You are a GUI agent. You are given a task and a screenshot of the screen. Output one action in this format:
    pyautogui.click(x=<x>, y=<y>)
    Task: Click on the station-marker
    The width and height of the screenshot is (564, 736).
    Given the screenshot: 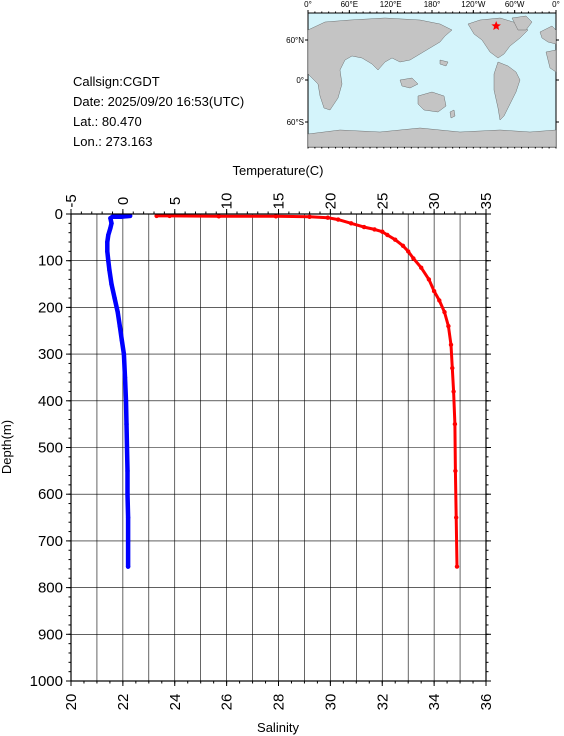 What is the action you would take?
    pyautogui.click(x=496, y=26)
    